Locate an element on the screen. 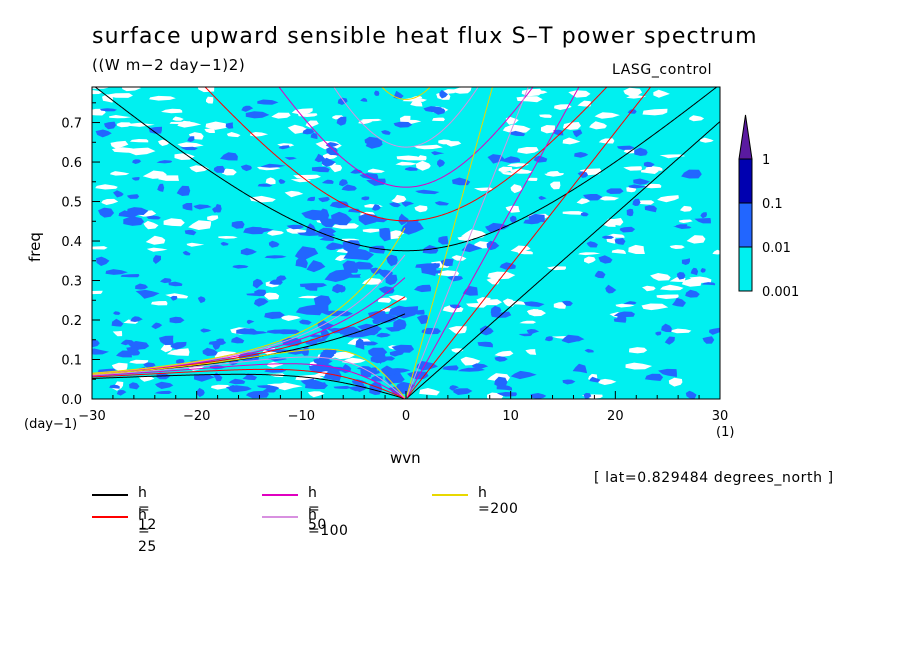  x-unit-label: (1) is located at coordinates (725, 432).